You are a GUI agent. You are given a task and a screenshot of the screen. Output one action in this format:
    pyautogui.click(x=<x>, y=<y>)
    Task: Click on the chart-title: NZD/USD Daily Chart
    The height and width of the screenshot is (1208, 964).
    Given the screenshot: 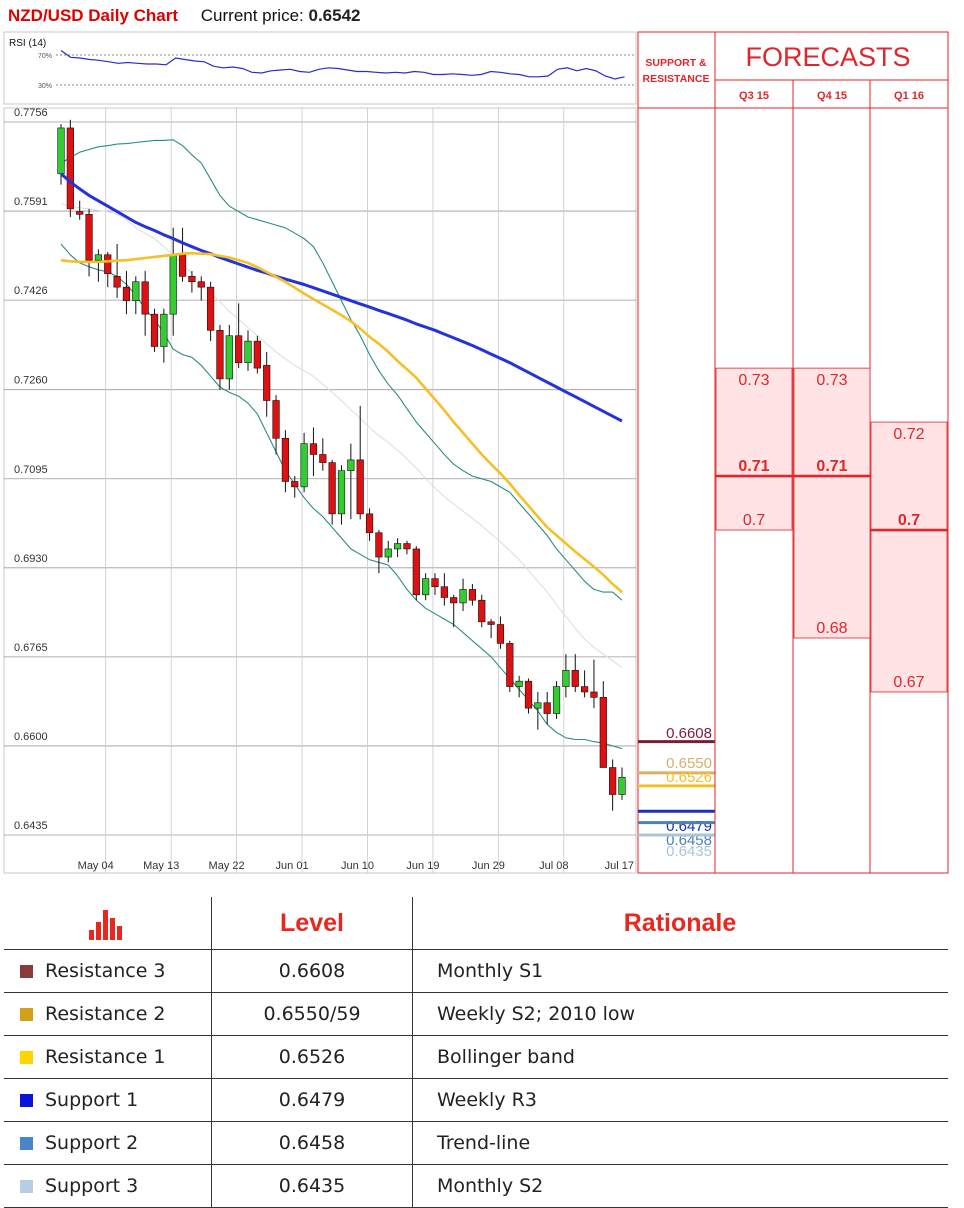 What is the action you would take?
    pyautogui.click(x=93, y=15)
    